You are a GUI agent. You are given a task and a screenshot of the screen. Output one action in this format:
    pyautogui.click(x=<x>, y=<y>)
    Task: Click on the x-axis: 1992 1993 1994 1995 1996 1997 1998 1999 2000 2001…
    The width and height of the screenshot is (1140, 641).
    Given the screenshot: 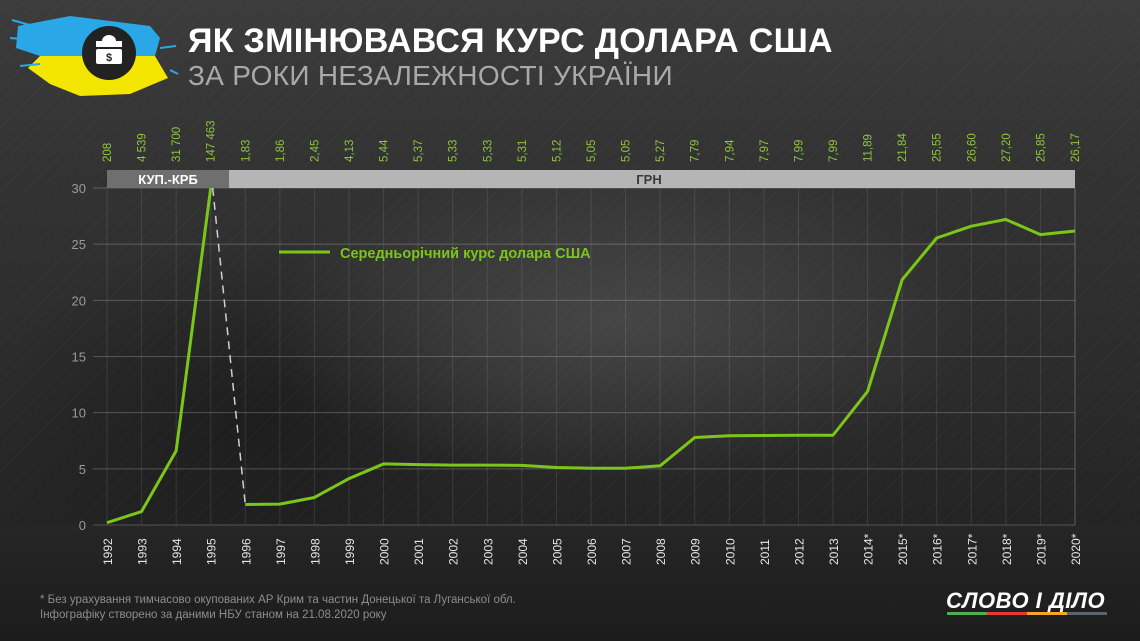 What is the action you would take?
    pyautogui.click(x=592, y=549)
    